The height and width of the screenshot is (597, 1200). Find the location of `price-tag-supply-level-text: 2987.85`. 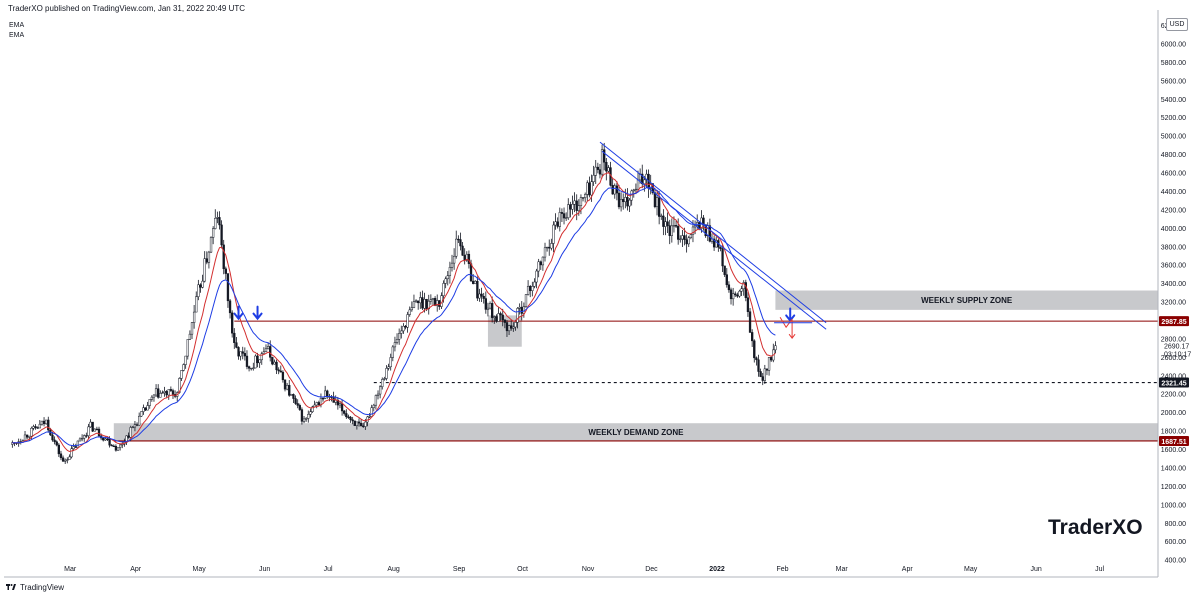

price-tag-supply-level-text: 2987.85 is located at coordinates (1173, 322).